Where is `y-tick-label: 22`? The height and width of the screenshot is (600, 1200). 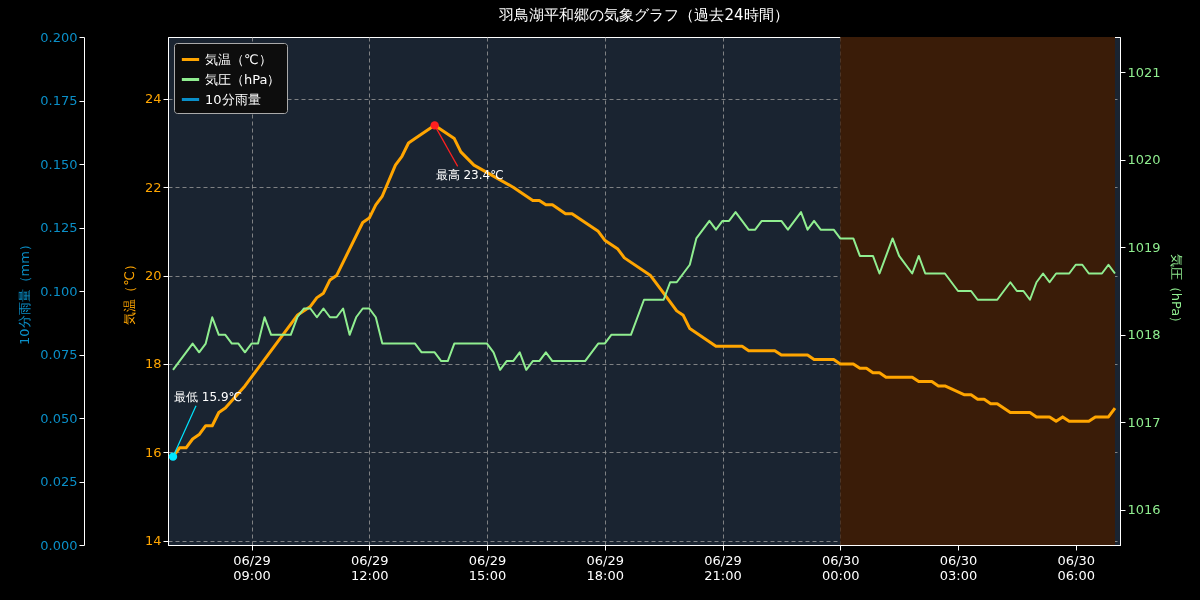
y-tick-label: 22 is located at coordinates (153, 187).